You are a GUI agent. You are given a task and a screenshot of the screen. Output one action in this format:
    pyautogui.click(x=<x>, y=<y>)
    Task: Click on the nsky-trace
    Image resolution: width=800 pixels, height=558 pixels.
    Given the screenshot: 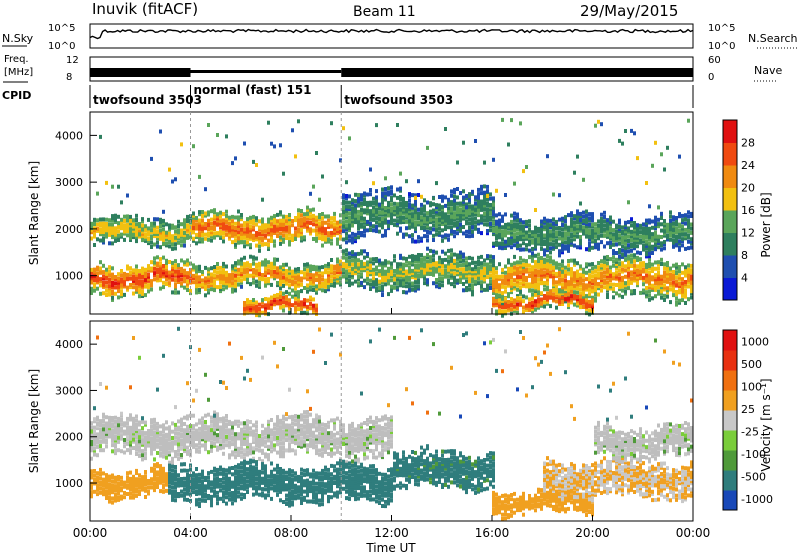 What is the action you would take?
    pyautogui.click(x=391, y=34)
    